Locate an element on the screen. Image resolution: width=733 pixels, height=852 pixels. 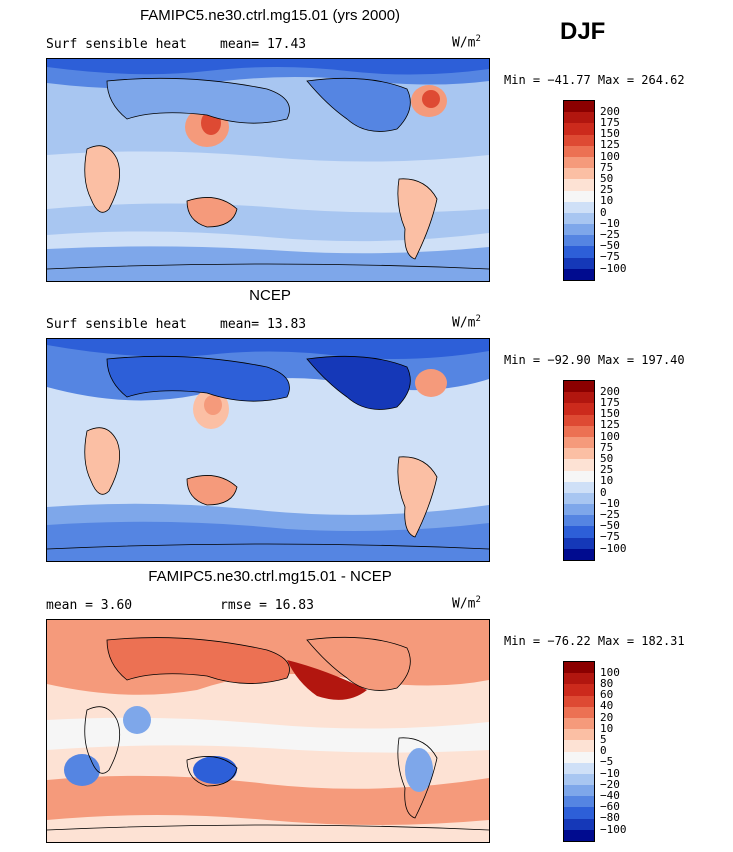
colorbar-tick-label: 175 is located at coordinates (610, 402).